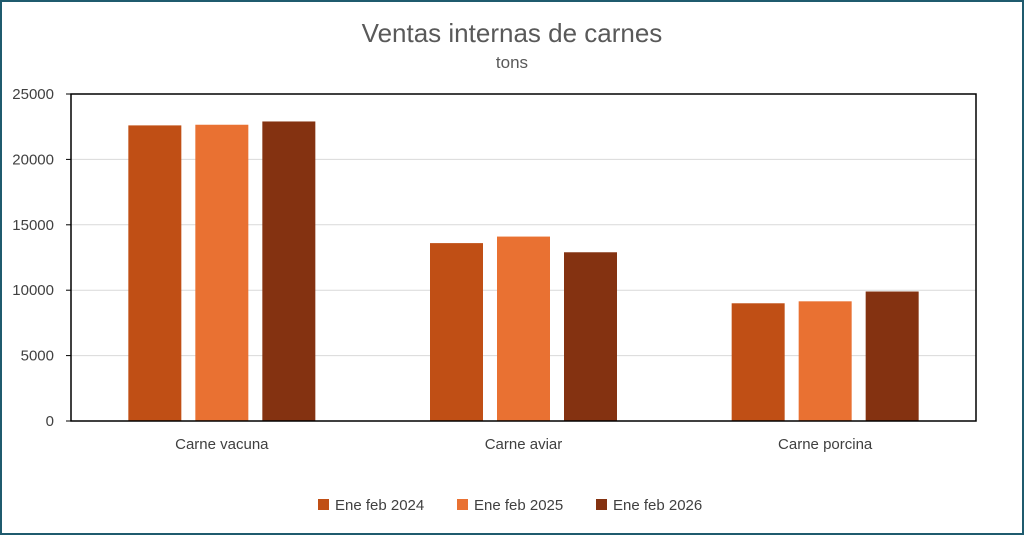 The height and width of the screenshot is (535, 1024). What do you see at coordinates (37, 356) in the screenshot?
I see `y-tick-label: 5000` at bounding box center [37, 356].